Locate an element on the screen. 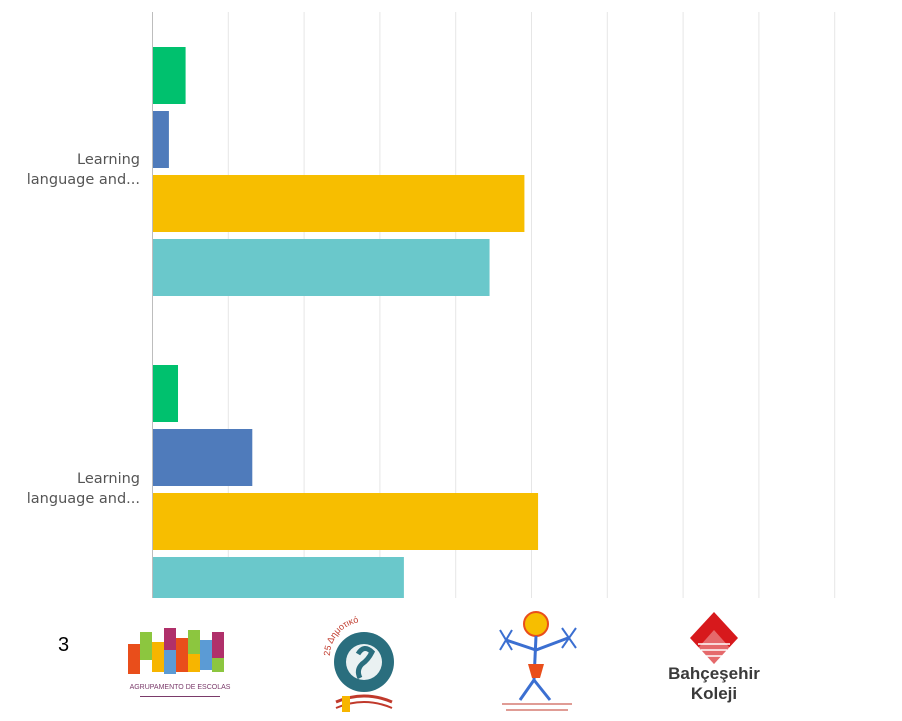  bahcesehir-logo-line1: Bahçeşehir is located at coordinates (714, 673).